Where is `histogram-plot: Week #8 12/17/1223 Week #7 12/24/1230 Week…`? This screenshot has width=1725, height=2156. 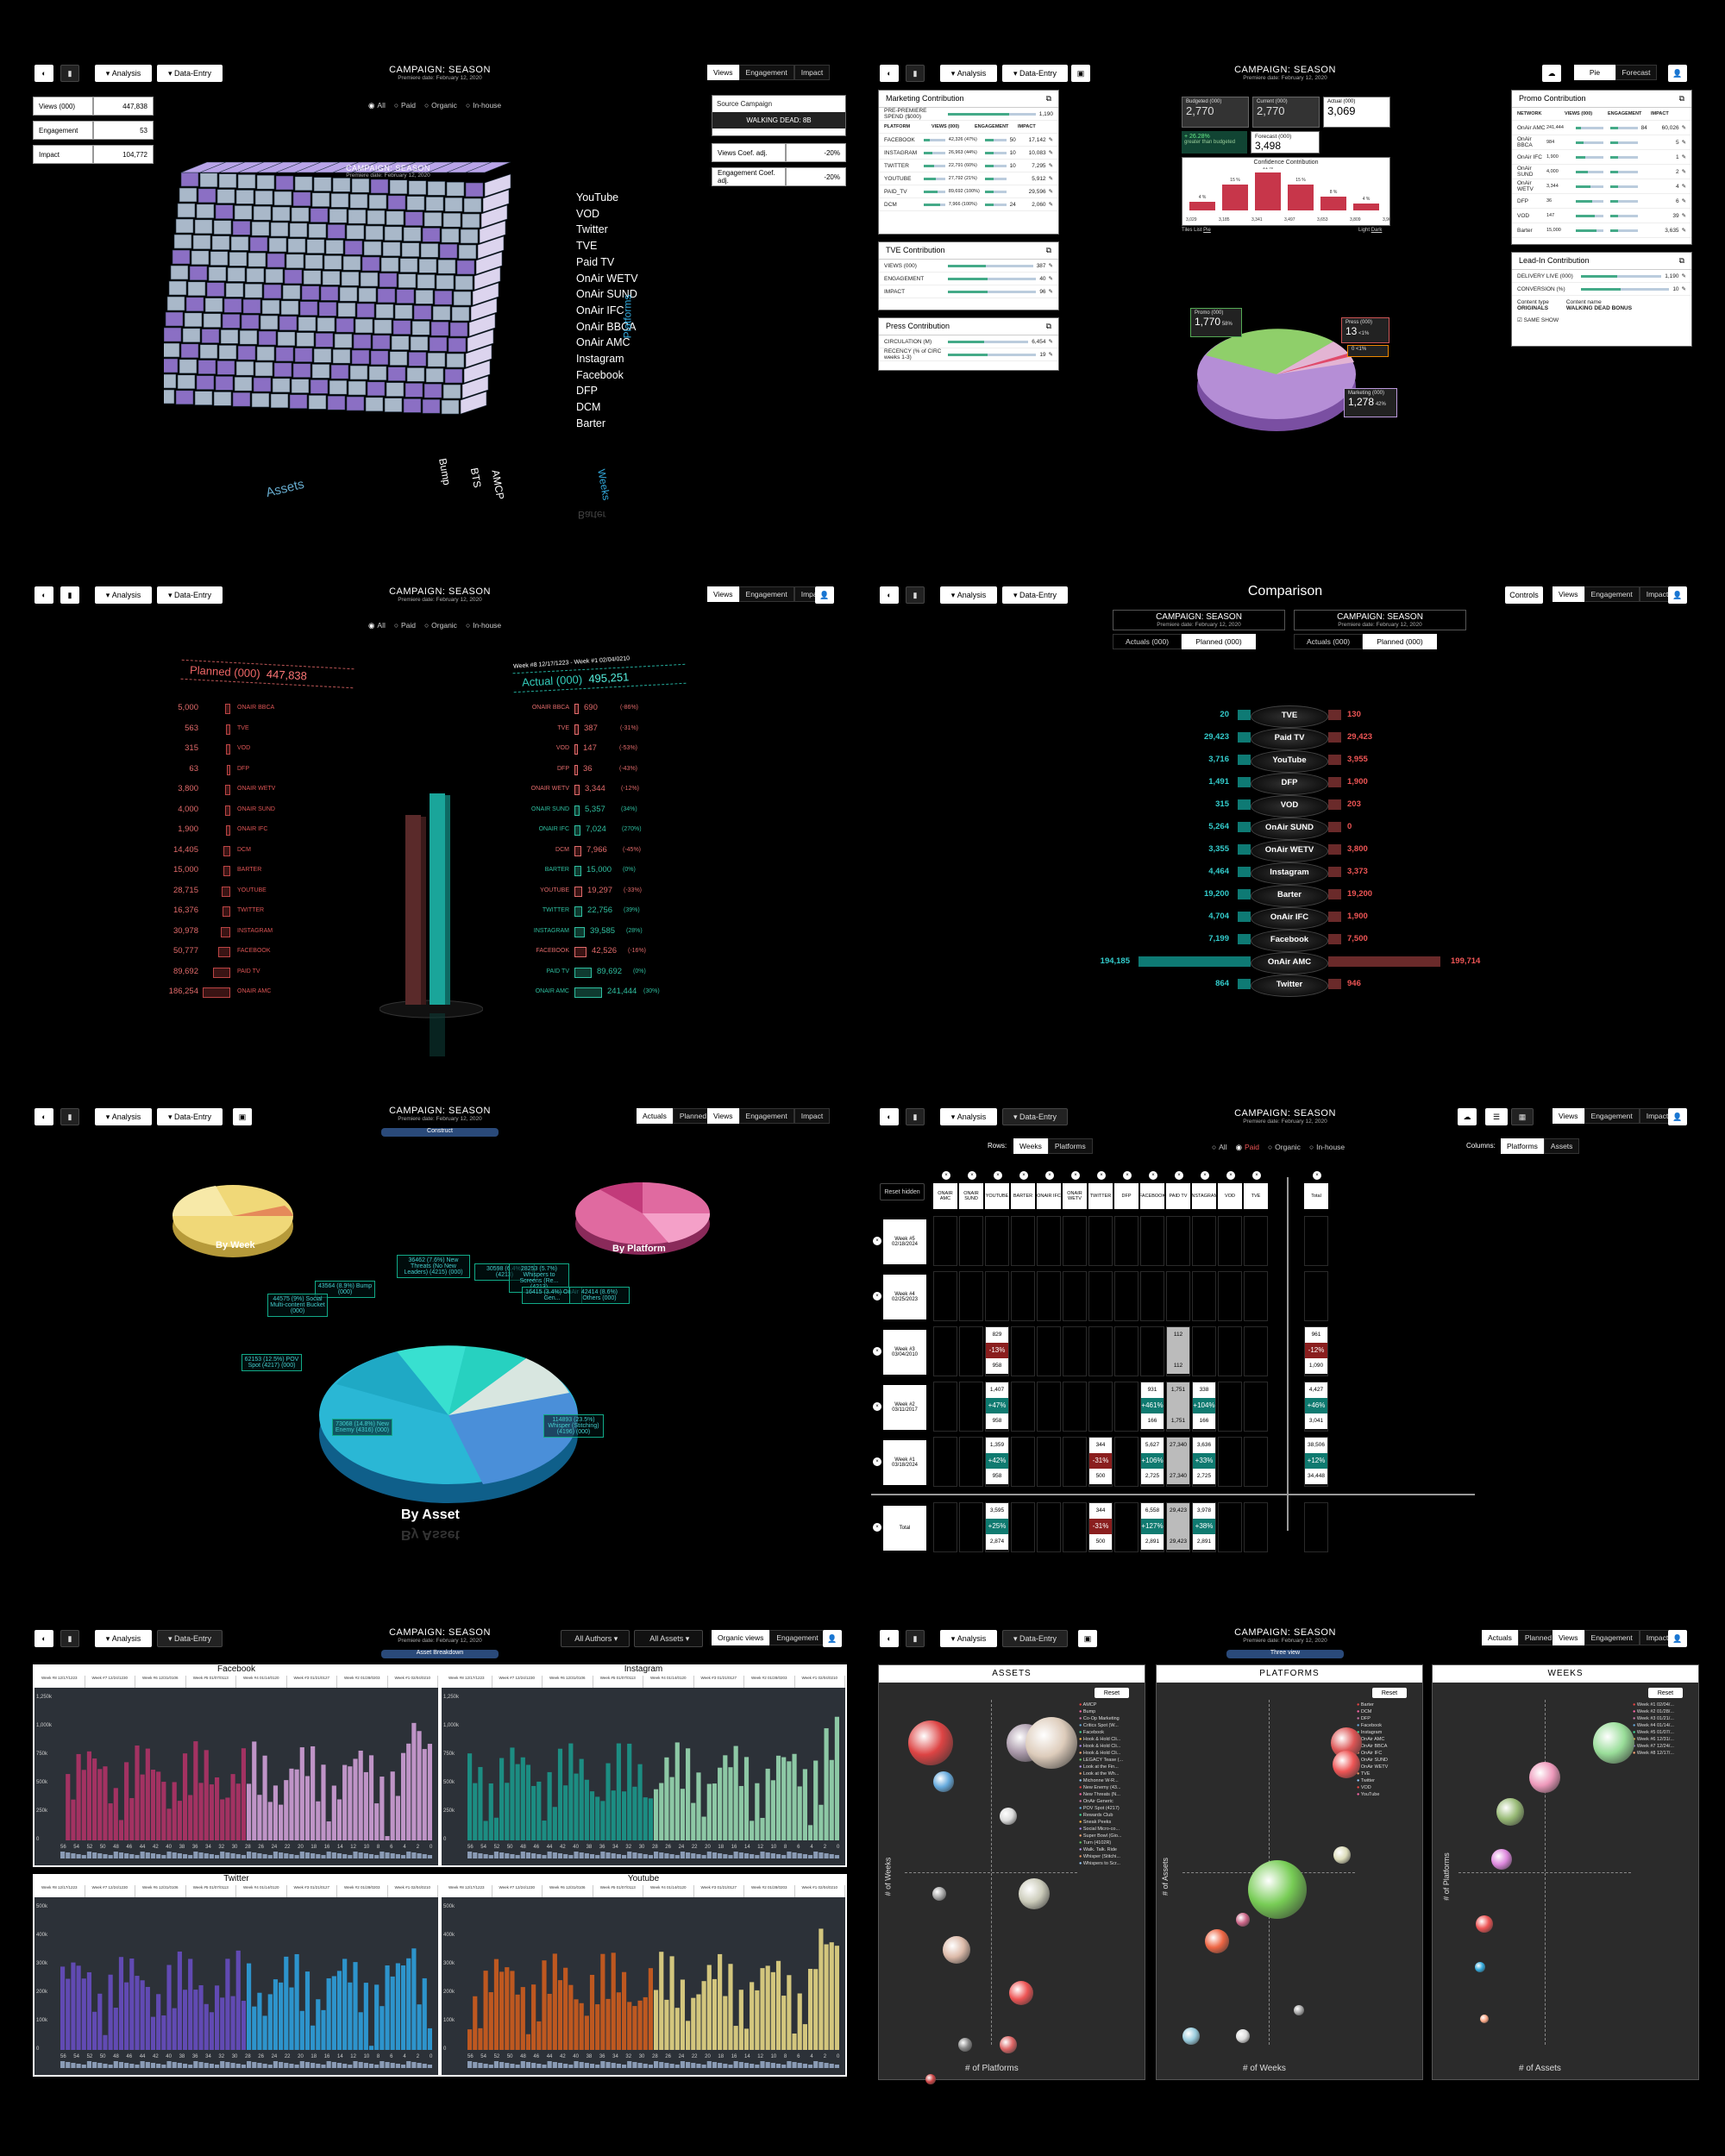
histogram-plot: Week #8 12/17/1223 Week #7 12/24/1230 Week… is located at coordinates (643, 1770).